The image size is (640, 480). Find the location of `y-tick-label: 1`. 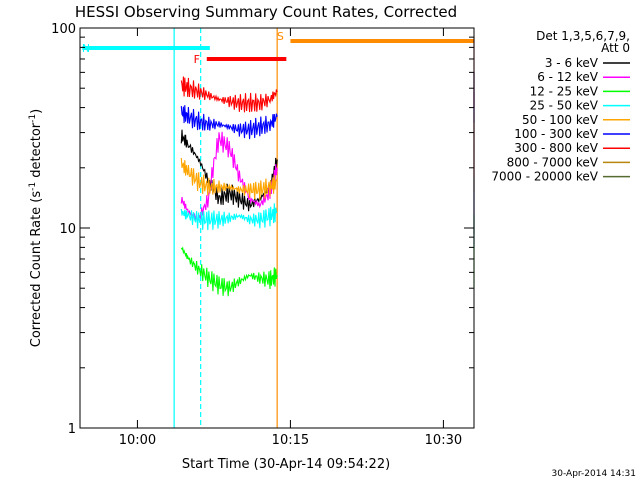

y-tick-label: 1 is located at coordinates (72, 429).